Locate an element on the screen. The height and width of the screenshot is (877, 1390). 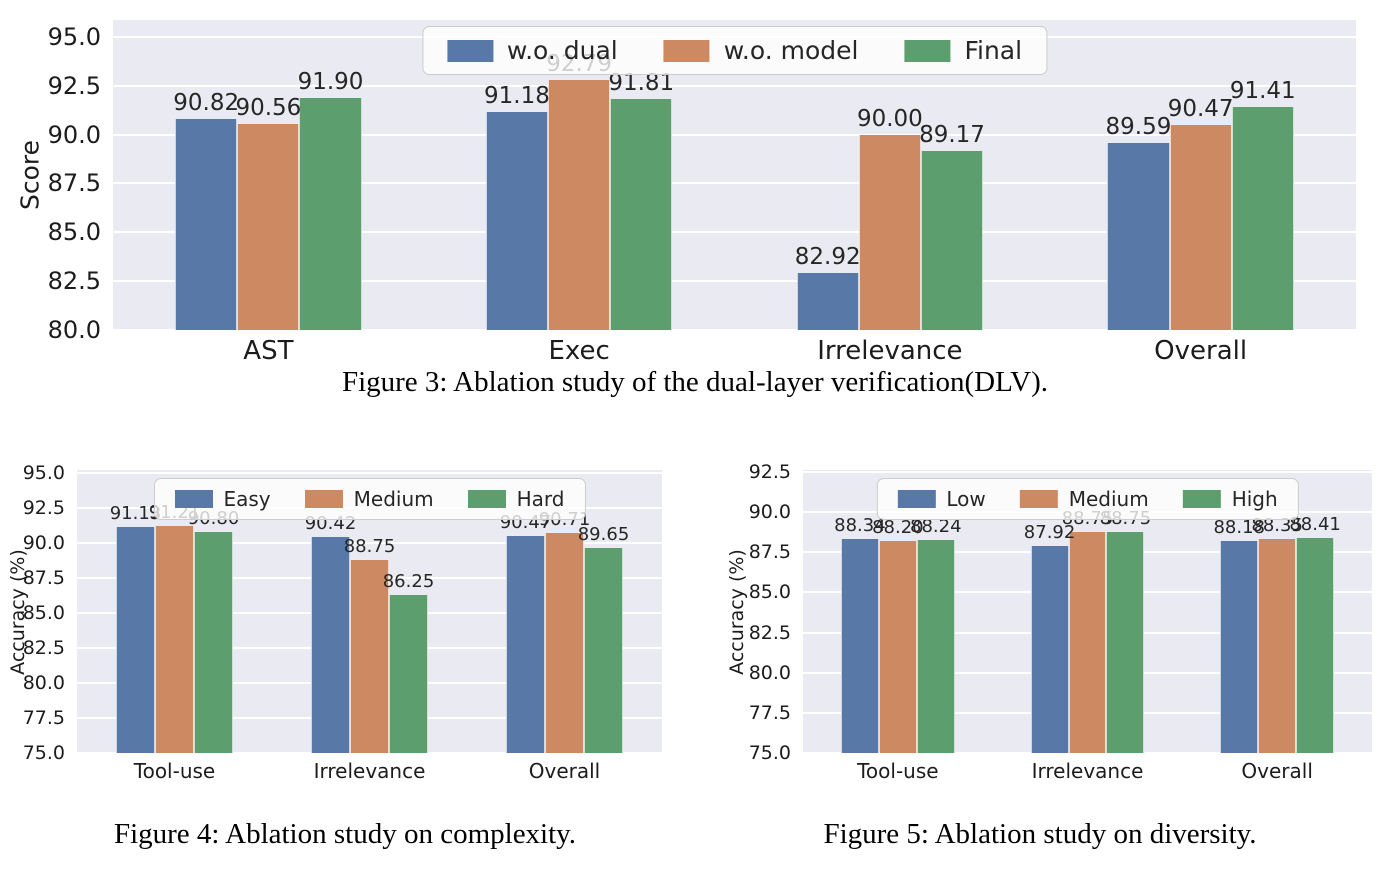
bar-hard-overall is located at coordinates (603, 650).